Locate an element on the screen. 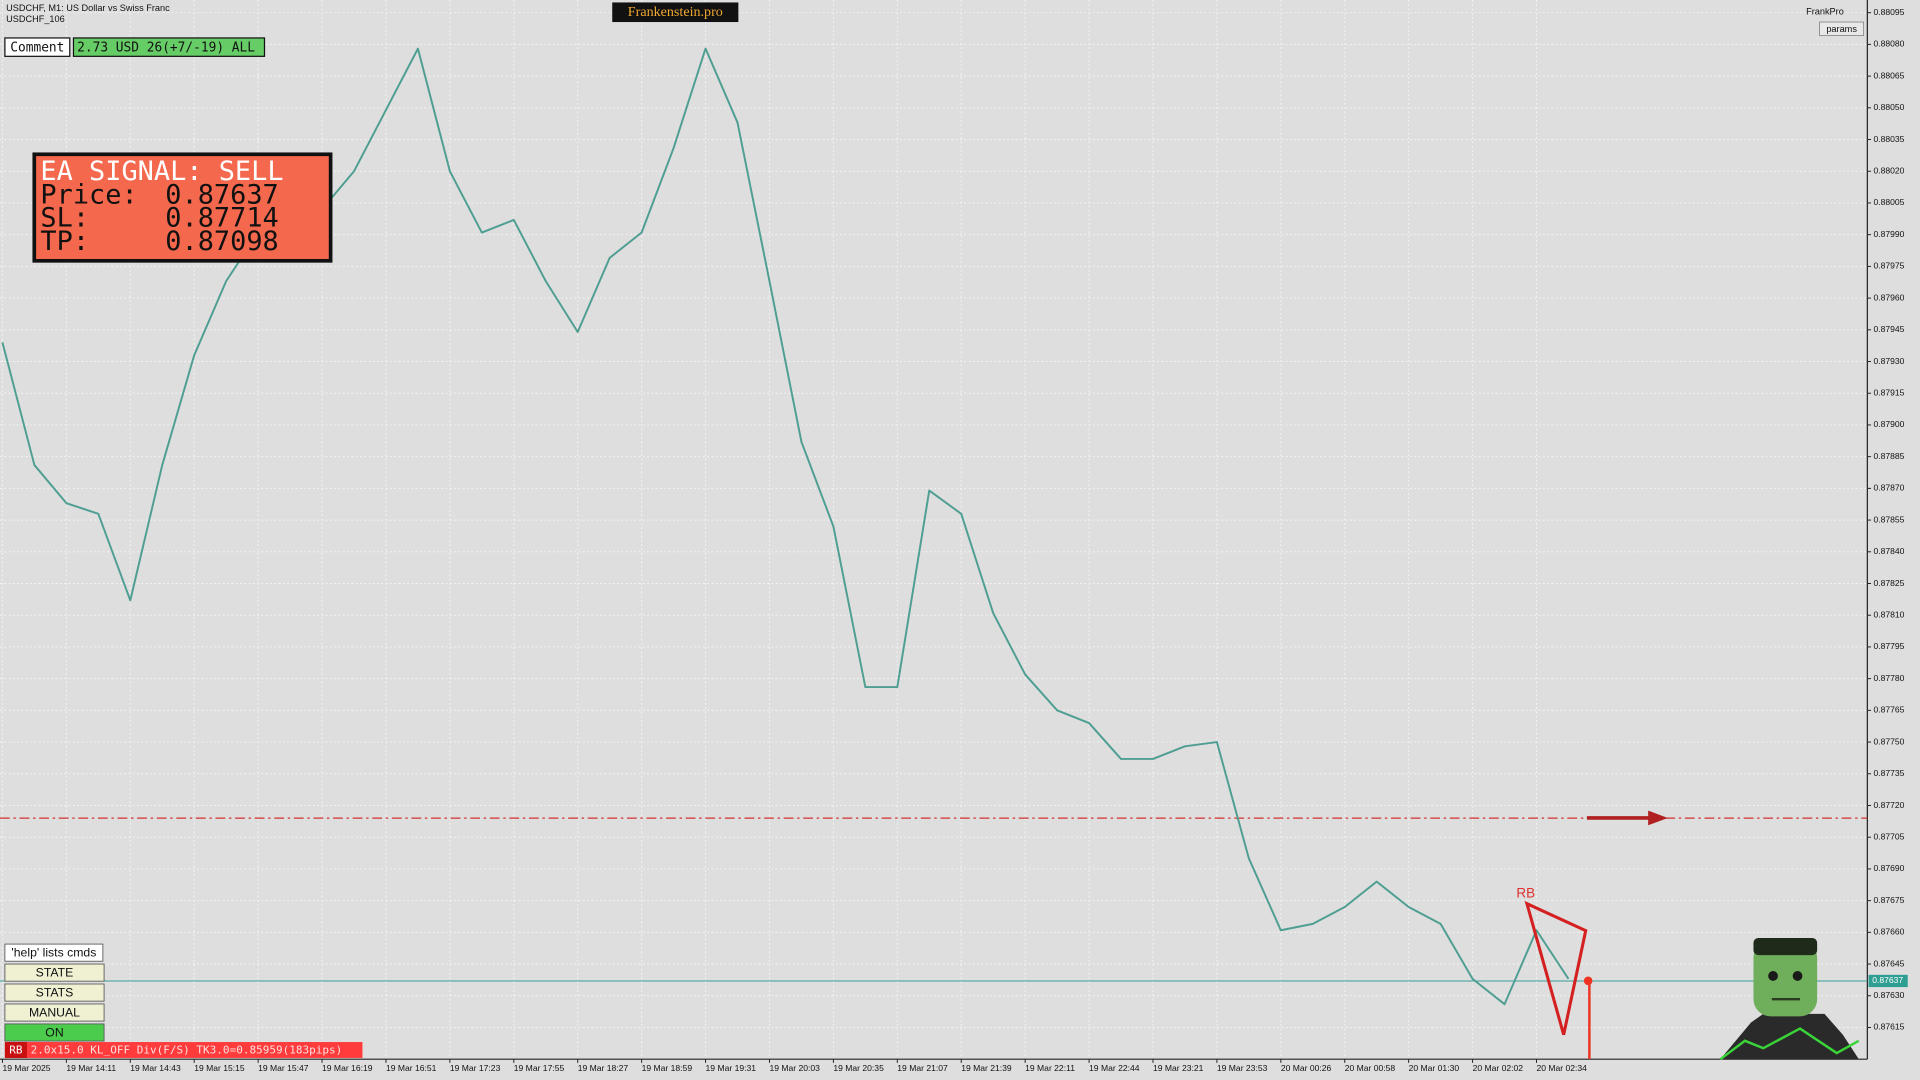  signal-panel is located at coordinates (182, 207).